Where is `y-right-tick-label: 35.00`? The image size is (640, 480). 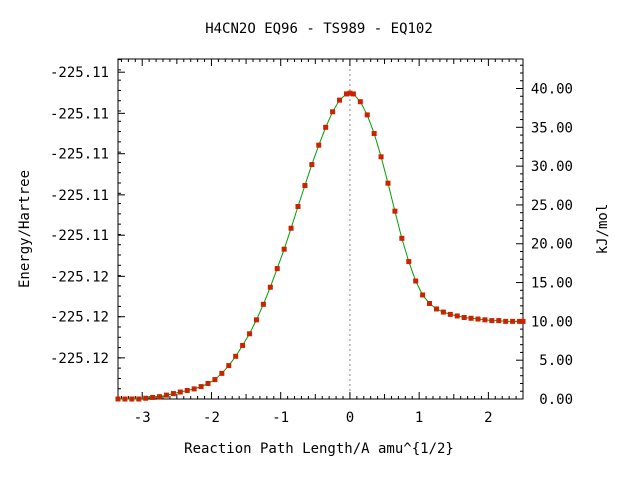 y-right-tick-label: 35.00 is located at coordinates (552, 128).